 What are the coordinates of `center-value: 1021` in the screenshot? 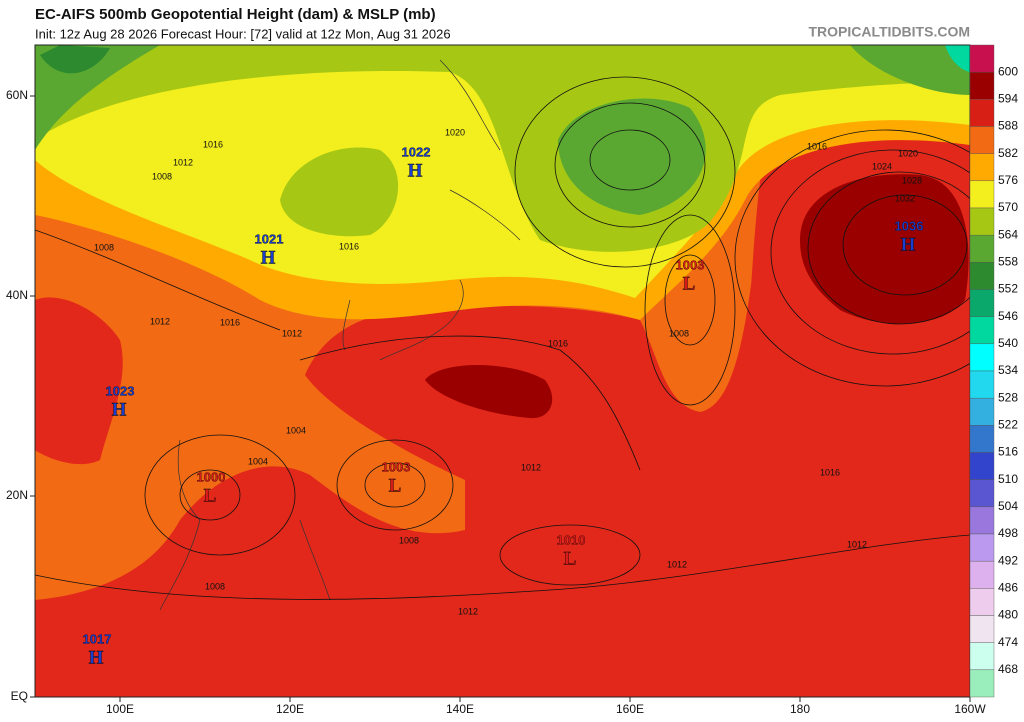 It's located at (269, 238).